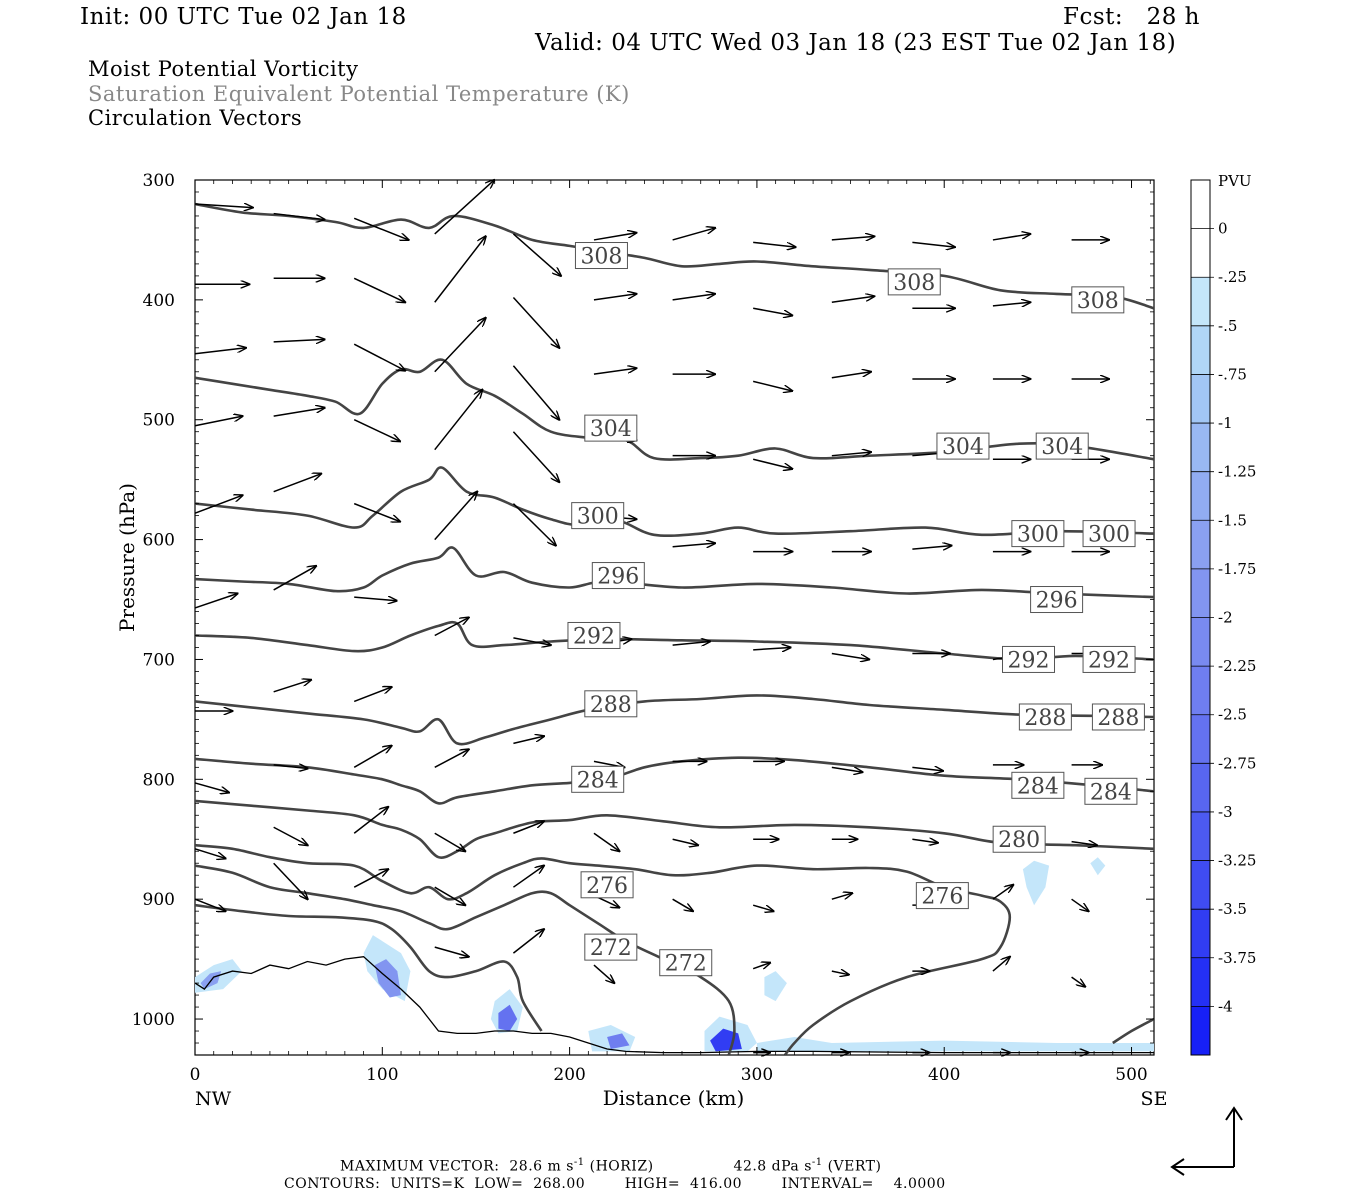 Image resolution: width=1350 pixels, height=1200 pixels. What do you see at coordinates (611, 429) in the screenshot?
I see `contour-label: 304` at bounding box center [611, 429].